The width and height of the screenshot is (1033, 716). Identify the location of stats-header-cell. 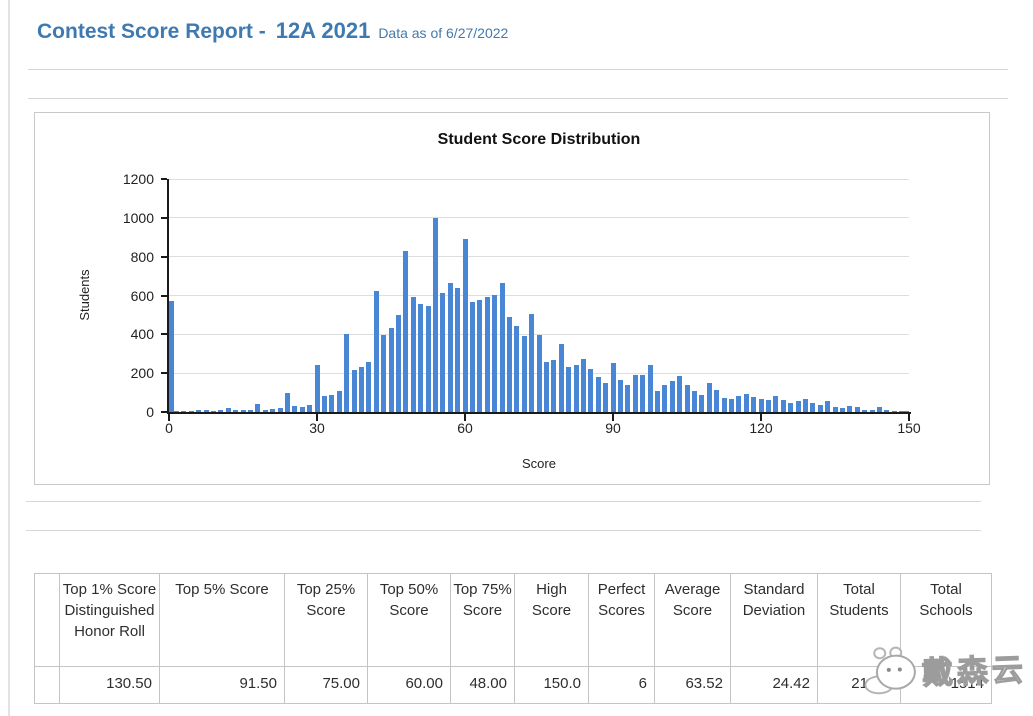
(47, 620).